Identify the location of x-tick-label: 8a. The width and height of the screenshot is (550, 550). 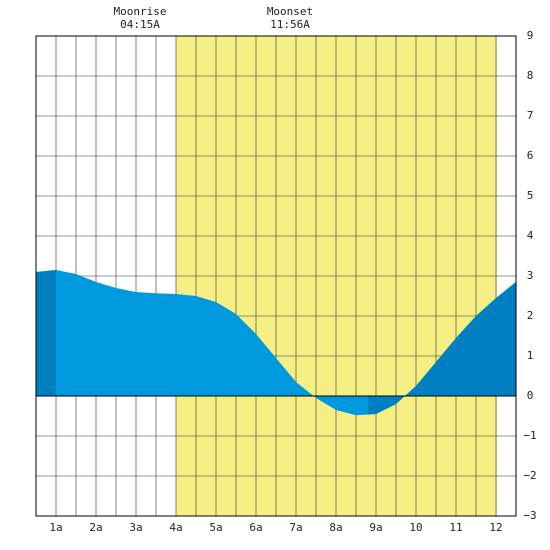
(335, 527).